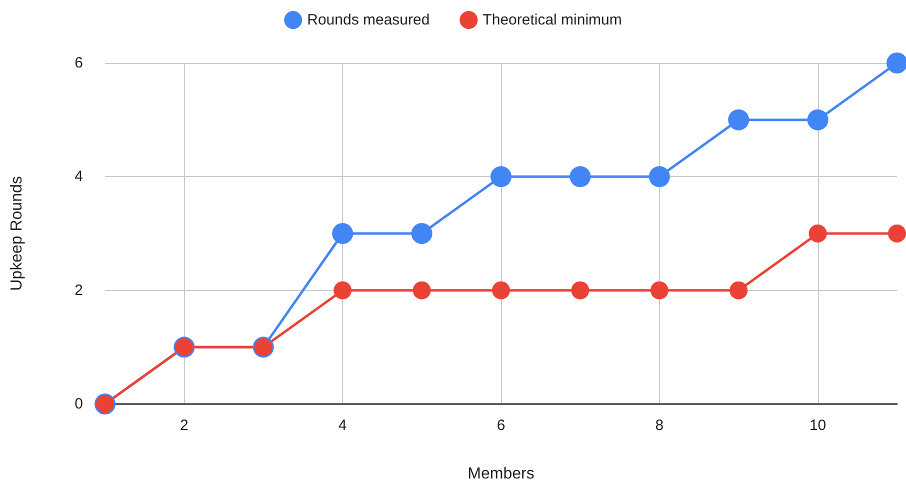 Image resolution: width=906 pixels, height=489 pixels. What do you see at coordinates (552, 20) in the screenshot?
I see `legend-label: Theoretical minimum` at bounding box center [552, 20].